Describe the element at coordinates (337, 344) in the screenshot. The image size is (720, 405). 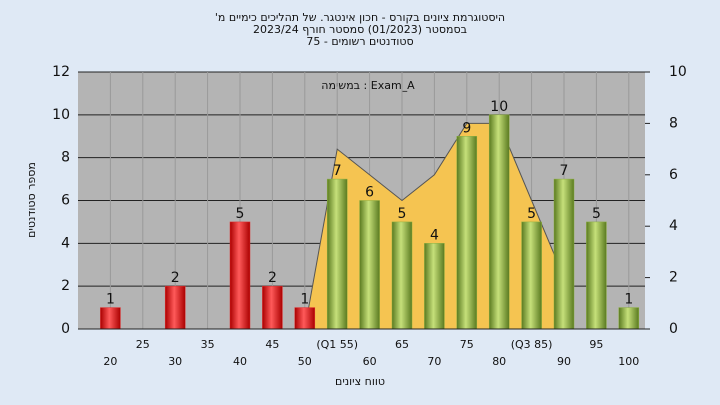
I see `x-tick-label: (Q1 55)` at that location.